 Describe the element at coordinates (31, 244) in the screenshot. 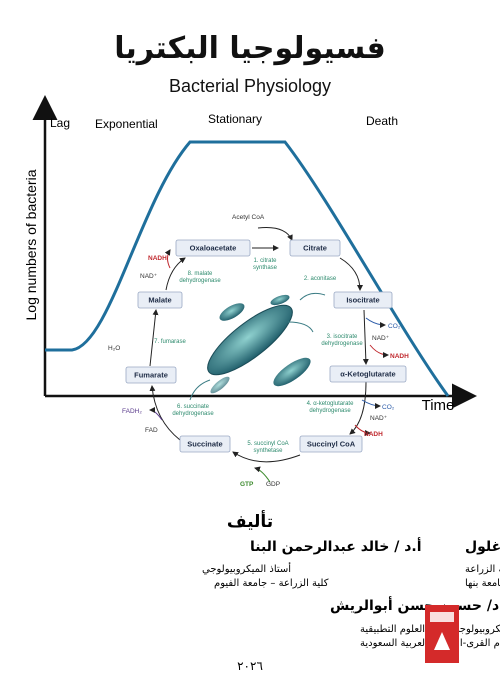

I see `y-axis-label: Log numbers of bacteria` at that location.